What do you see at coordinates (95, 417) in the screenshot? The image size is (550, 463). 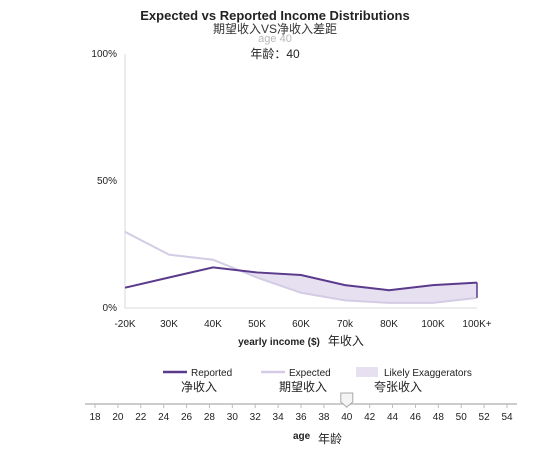 I see `slider-tick-label: 18` at bounding box center [95, 417].